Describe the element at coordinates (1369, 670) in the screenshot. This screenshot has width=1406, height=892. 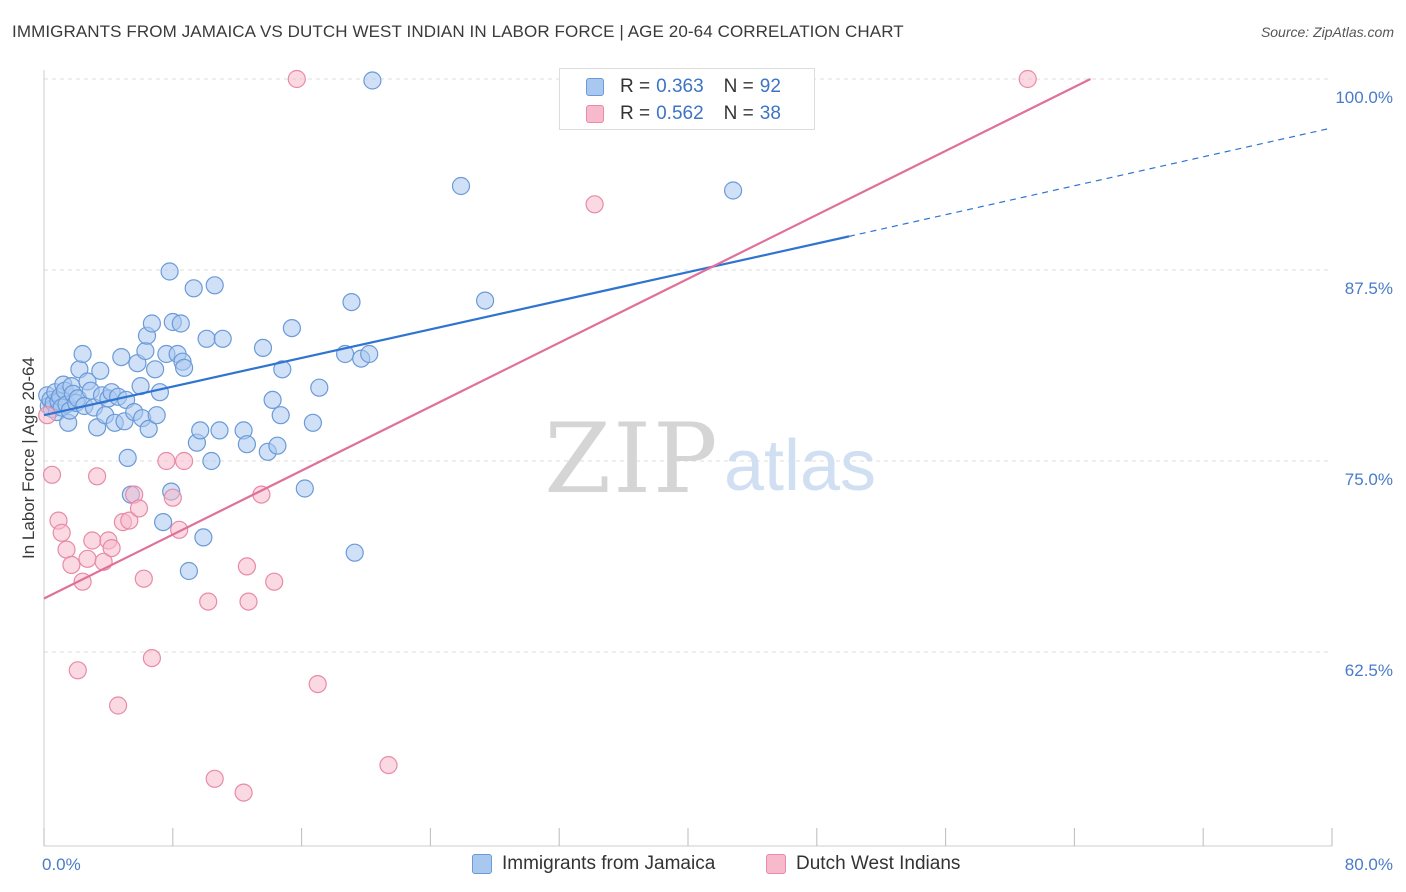
I see `y-tick-label: 62.5%` at that location.